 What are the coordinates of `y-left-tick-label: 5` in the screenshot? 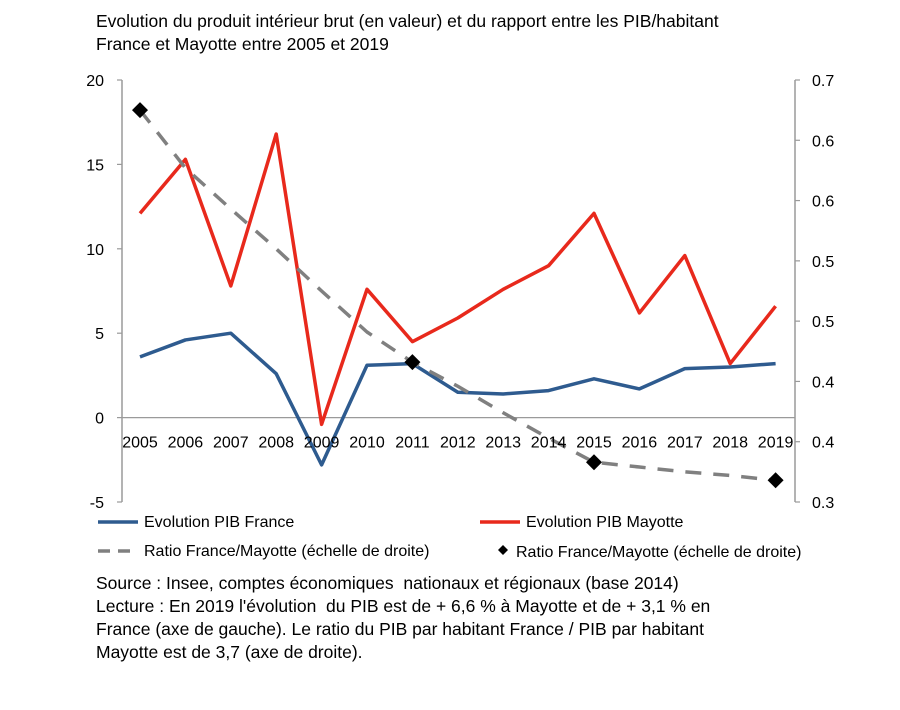 It's located at (99, 334).